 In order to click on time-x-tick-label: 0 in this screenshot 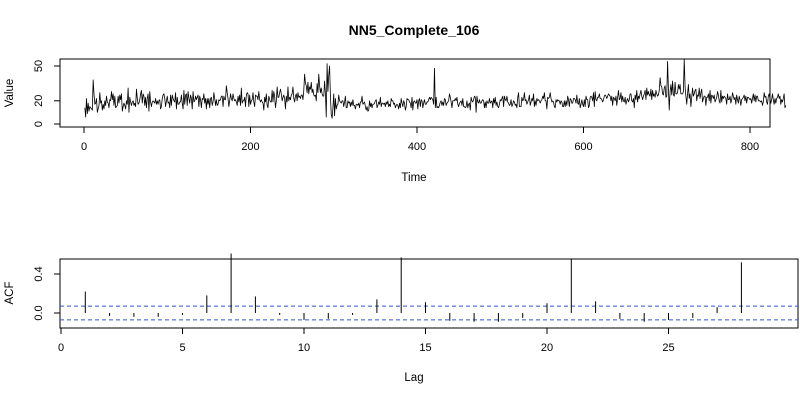, I will do `click(84, 147)`.